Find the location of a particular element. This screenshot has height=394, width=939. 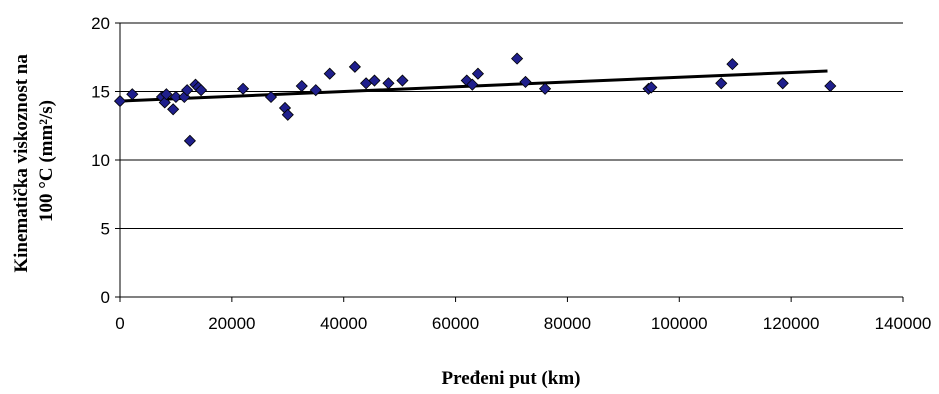

x-tick-labels: 0 20000 40000 60000 80000 100000 120000 140000 is located at coordinates (523, 323).